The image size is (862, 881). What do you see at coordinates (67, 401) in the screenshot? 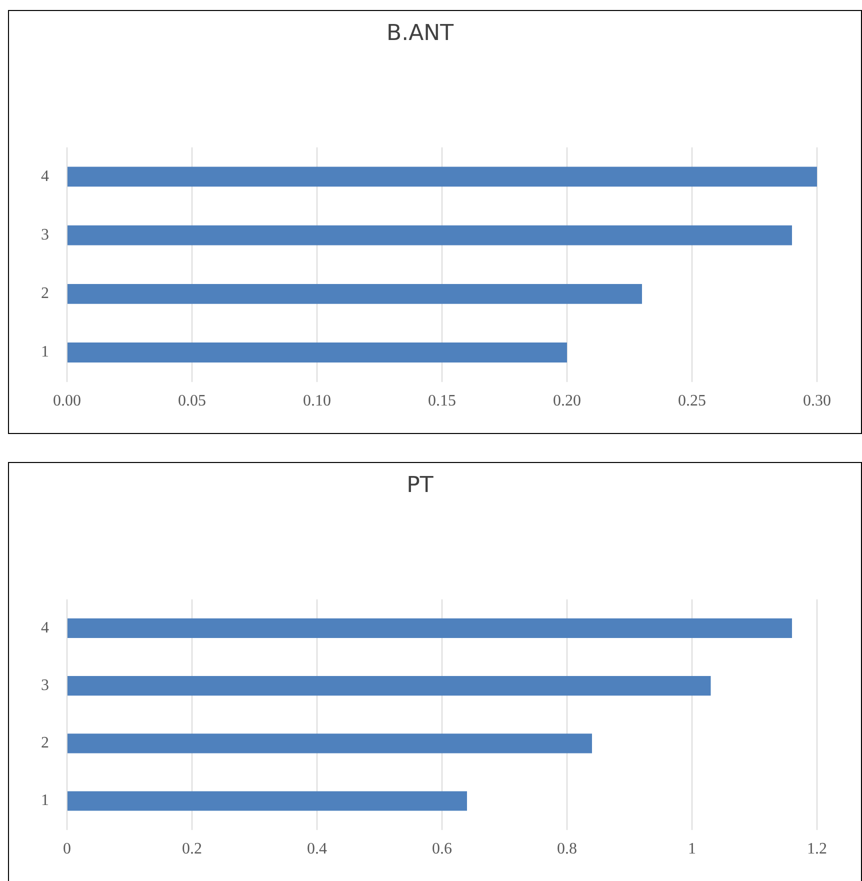
I see `x-tick-label: 0.00` at bounding box center [67, 401].